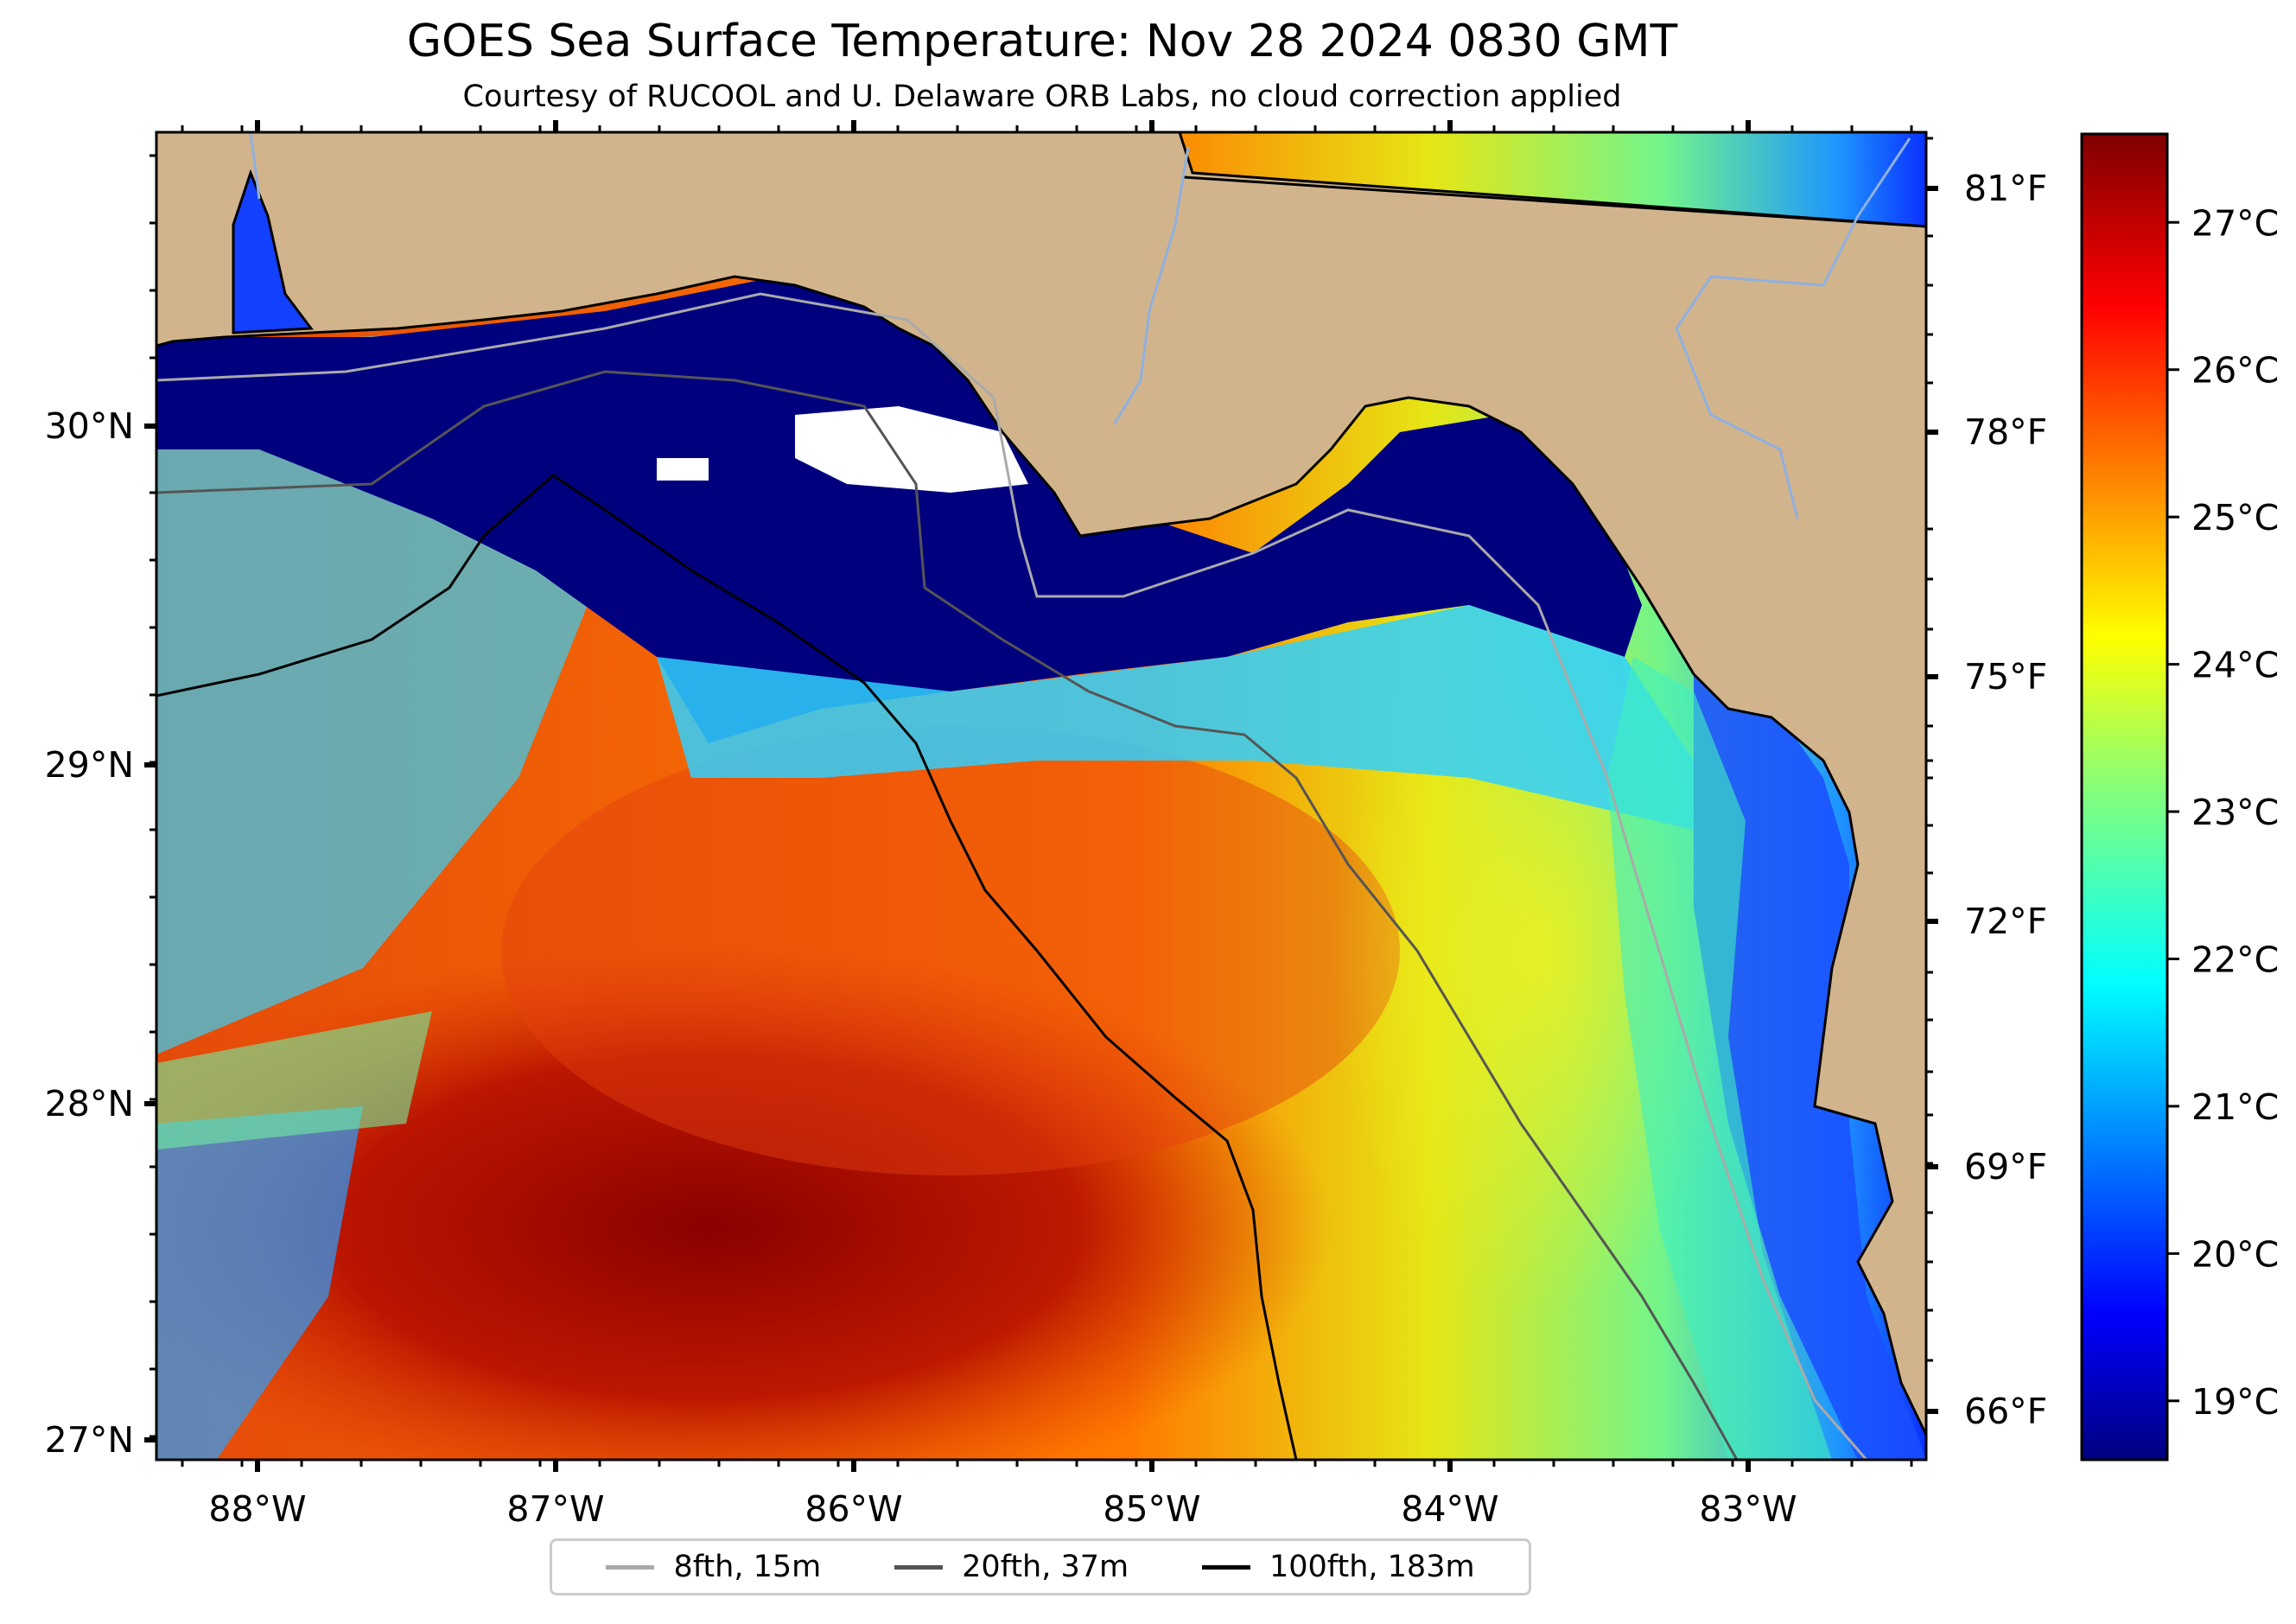  What do you see at coordinates (2235, 665) in the screenshot?
I see `colorbar-tick-label: 24°C` at bounding box center [2235, 665].